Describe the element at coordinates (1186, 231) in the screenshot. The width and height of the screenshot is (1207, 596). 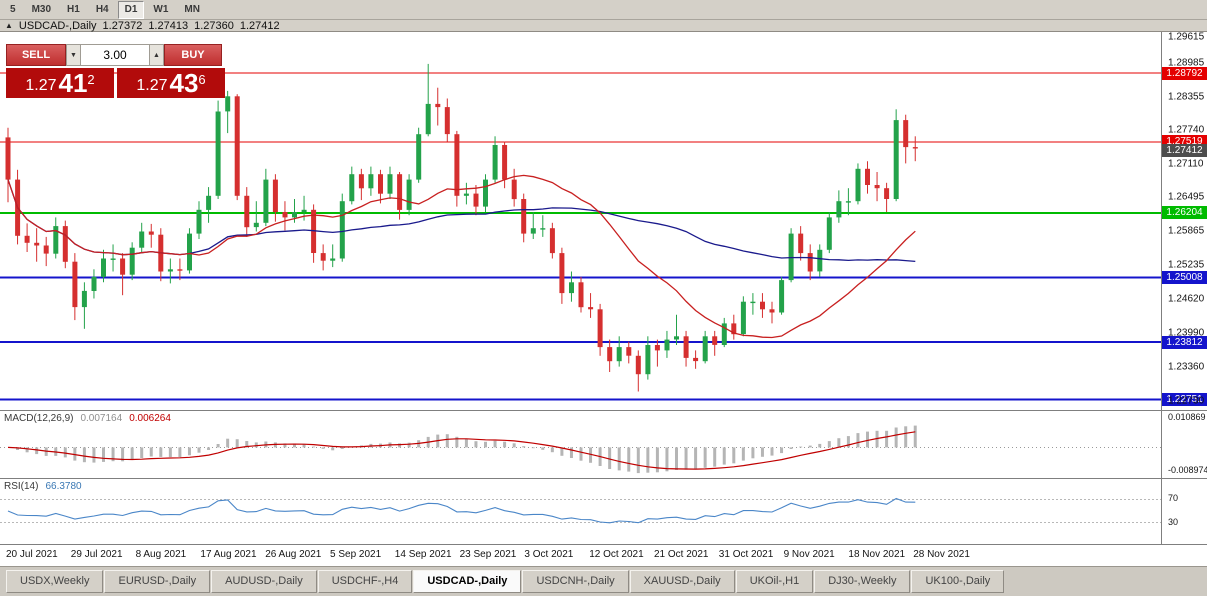
I see `price-axis-label: 1.25865` at that location.